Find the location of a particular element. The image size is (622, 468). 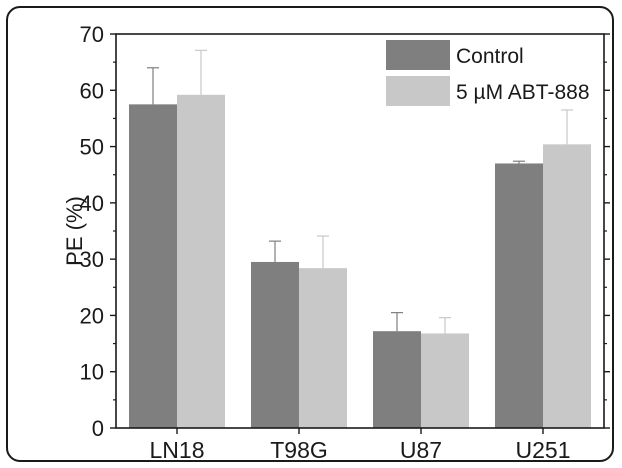

y-tick-label: 40 is located at coordinates (92, 203).